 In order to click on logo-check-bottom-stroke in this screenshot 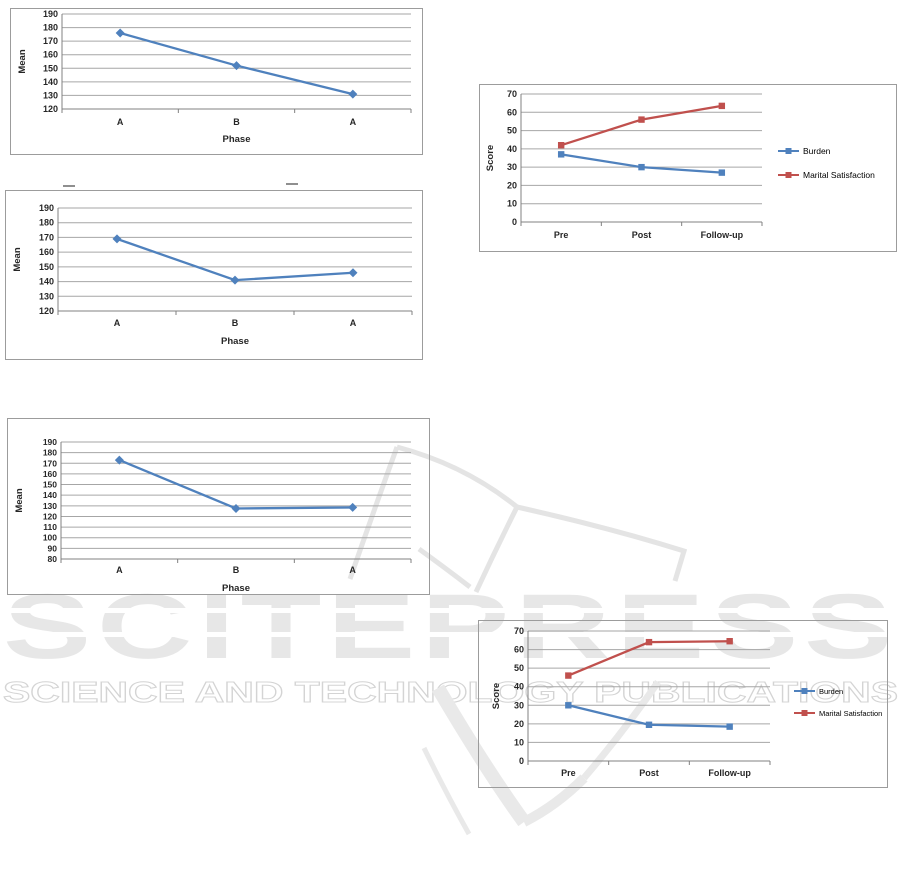, I will do `click(554, 800)`.